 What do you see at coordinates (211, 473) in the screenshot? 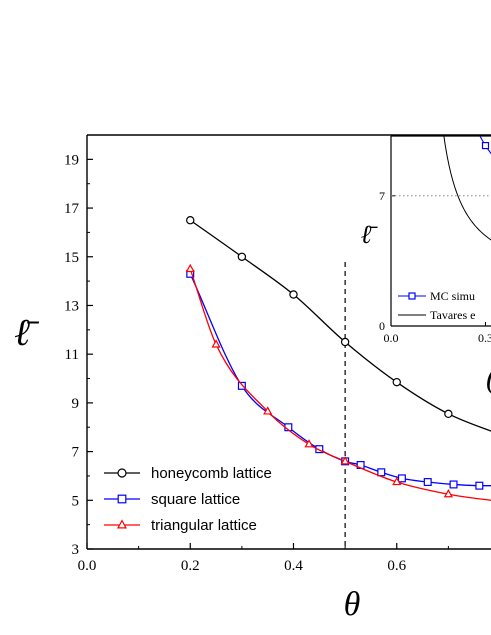
I see `legend-label: honeycomb lattice` at bounding box center [211, 473].